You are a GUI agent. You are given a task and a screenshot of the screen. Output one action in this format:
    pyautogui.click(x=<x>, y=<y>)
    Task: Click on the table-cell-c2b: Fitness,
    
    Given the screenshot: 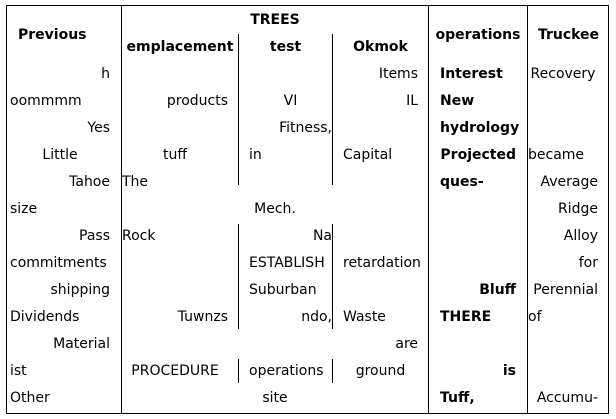 What is the action you would take?
    pyautogui.click(x=305, y=128)
    